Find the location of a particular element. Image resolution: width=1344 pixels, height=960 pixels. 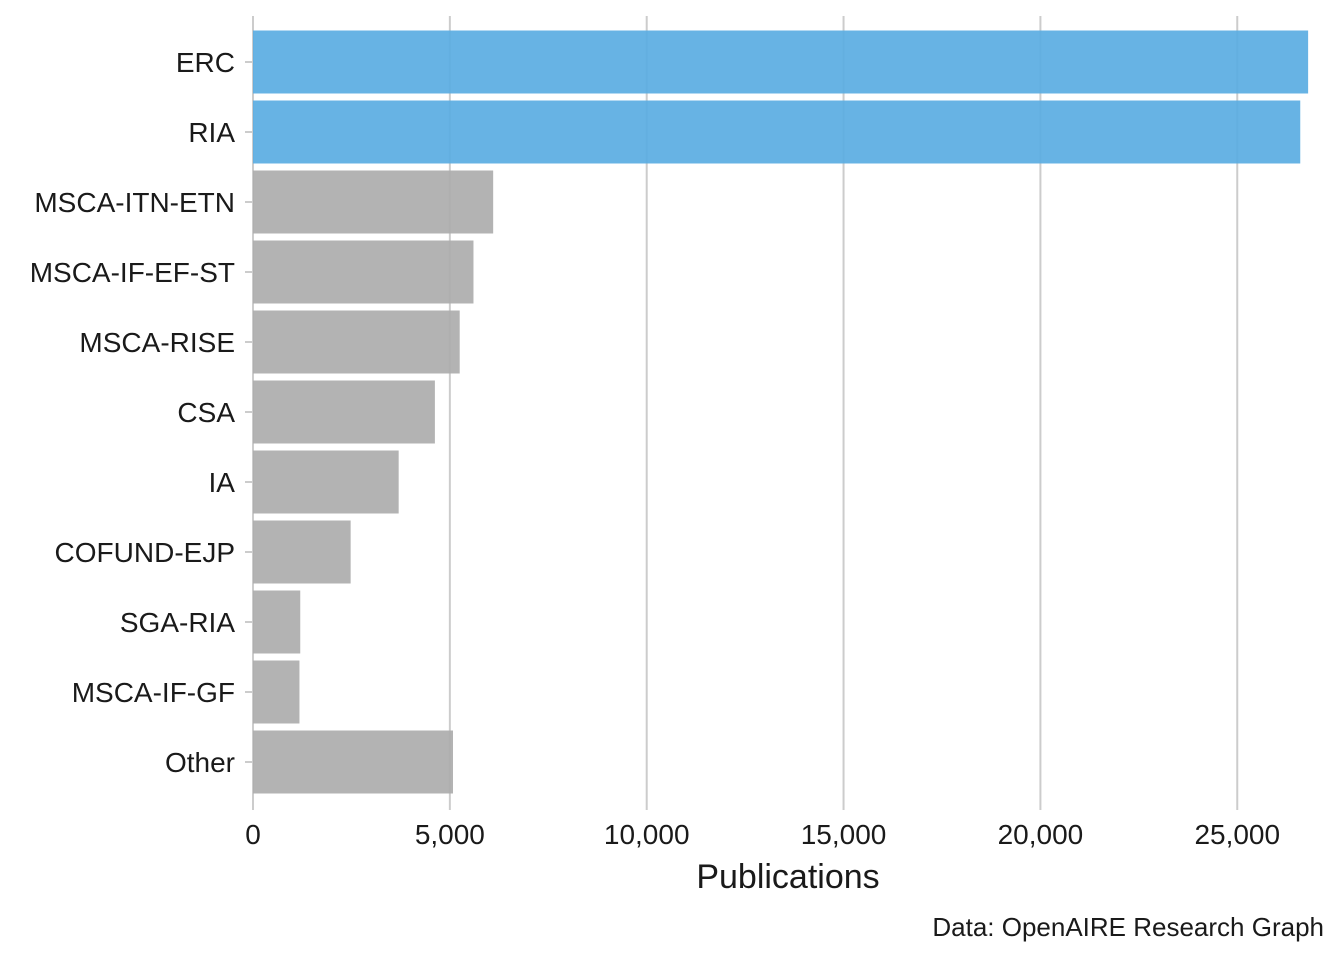

bar-sga-ria is located at coordinates (277, 622).